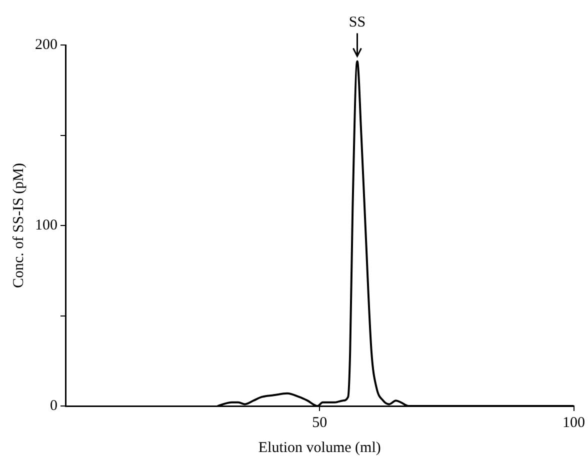 Image resolution: width=588 pixels, height=465 pixels. What do you see at coordinates (46, 44) in the screenshot?
I see `y-tick-label: 200` at bounding box center [46, 44].